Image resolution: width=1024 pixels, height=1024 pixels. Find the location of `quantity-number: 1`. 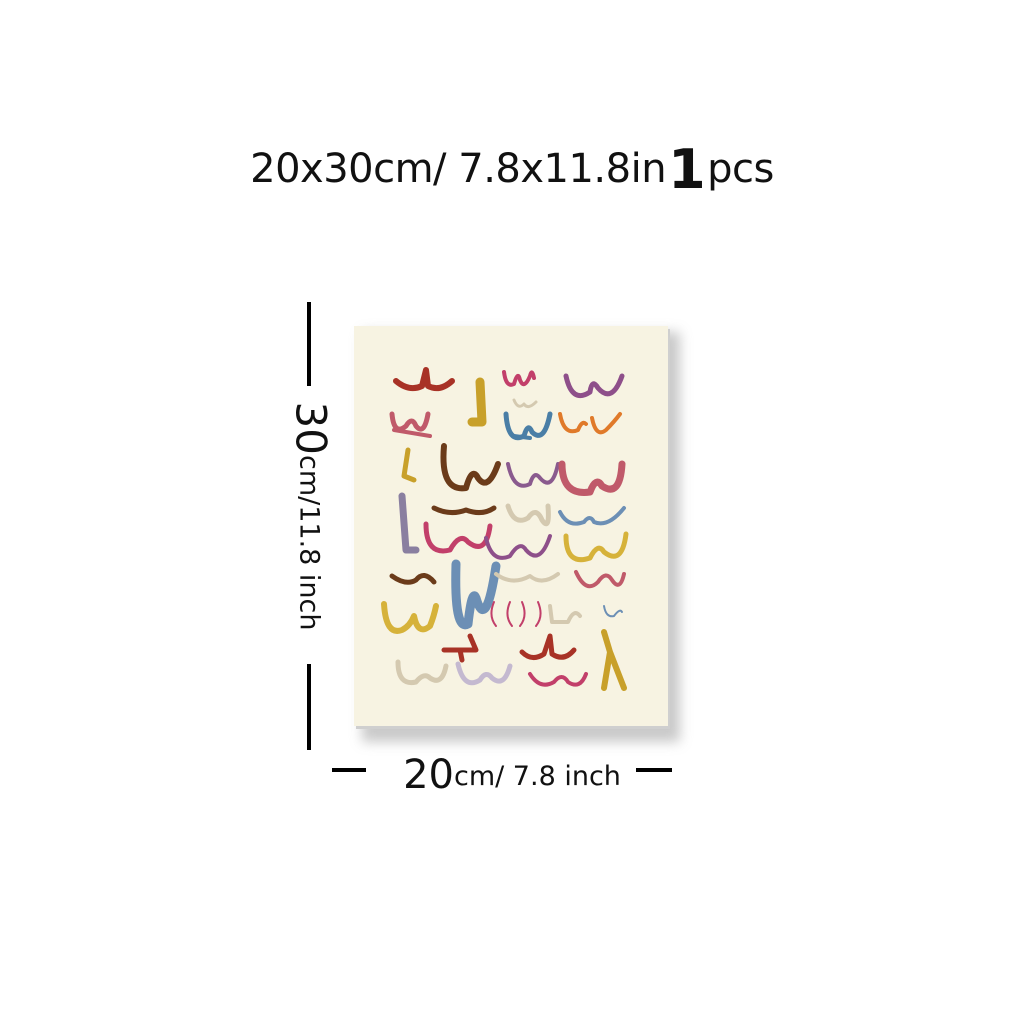

quantity-number: 1 is located at coordinates (687, 169).